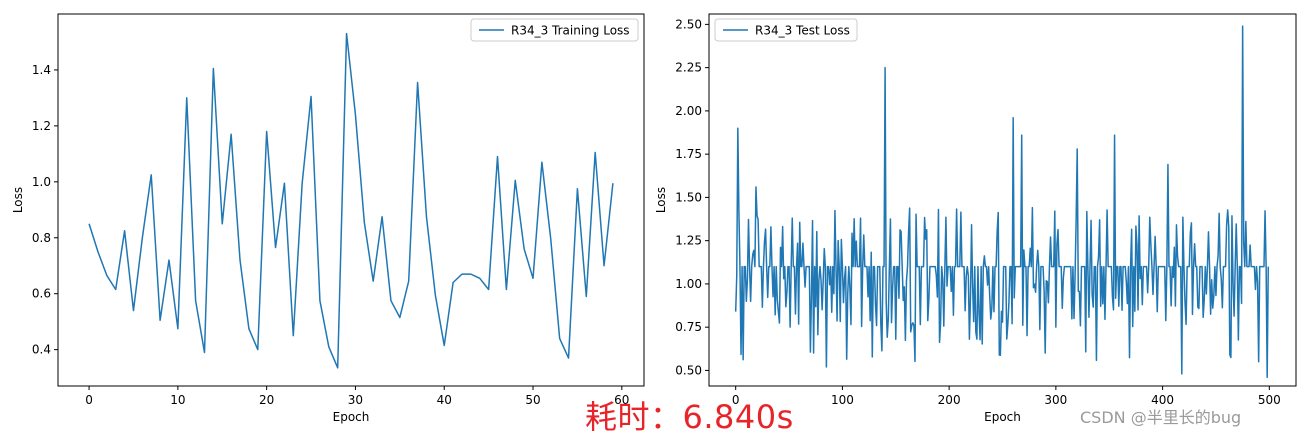 The height and width of the screenshot is (438, 1307). I want to click on x-tick-label: 300, so click(1055, 400).